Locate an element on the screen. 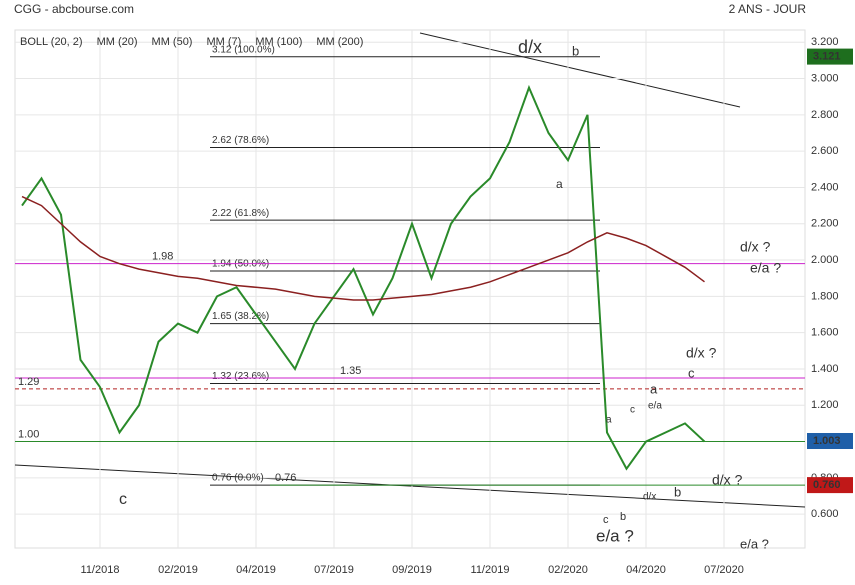 Image resolution: width=855 pixels, height=585 pixels. fib-label: 2.62 (78.6%) is located at coordinates (240, 140).